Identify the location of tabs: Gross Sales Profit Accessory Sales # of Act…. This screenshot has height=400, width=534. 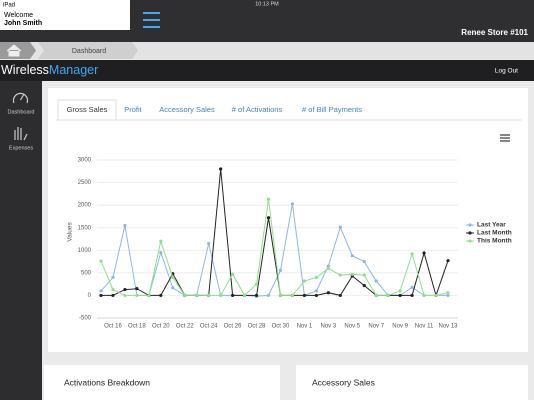
(215, 109).